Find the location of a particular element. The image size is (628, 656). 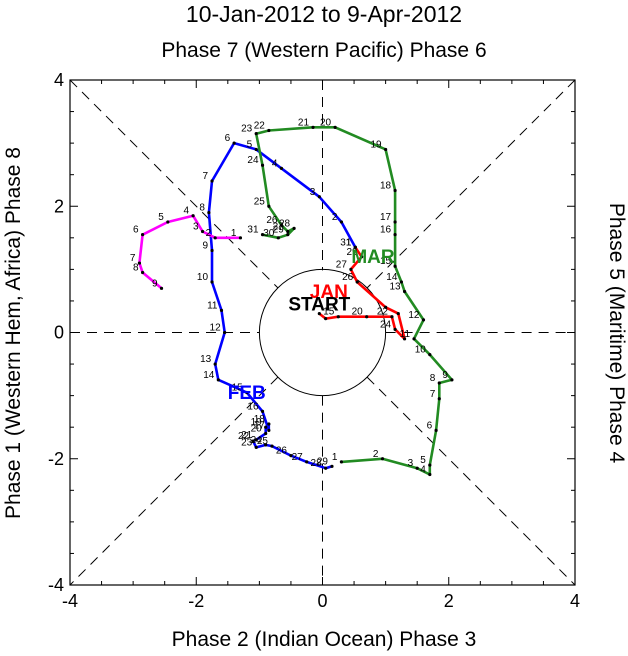

divider-diag-ul is located at coordinates (174, 184).